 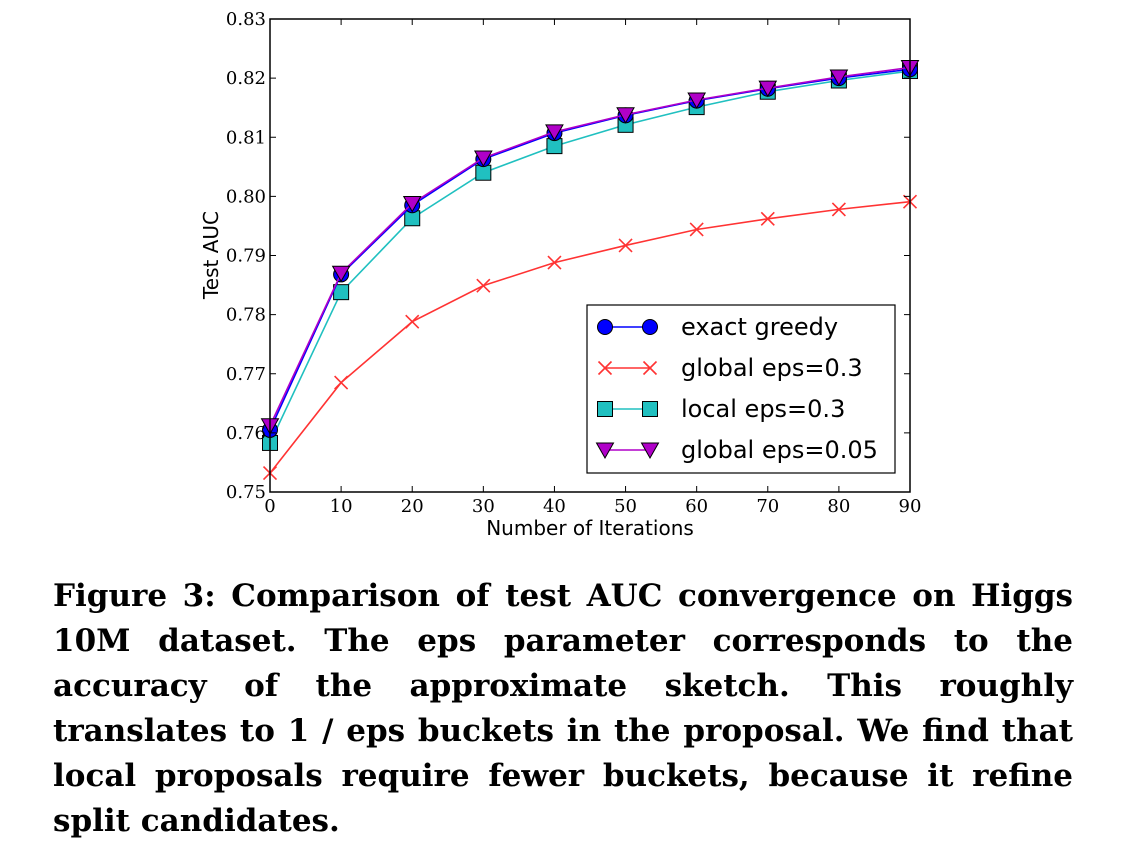 I want to click on y-axis-label: Test AUC, so click(x=211, y=255).